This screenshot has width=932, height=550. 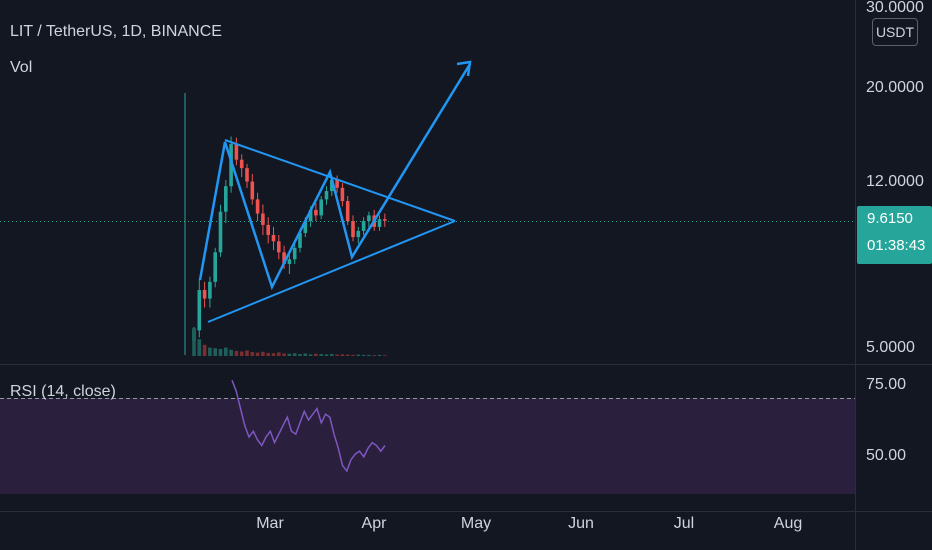 I want to click on time-tick-apr: Apr, so click(x=375, y=523).